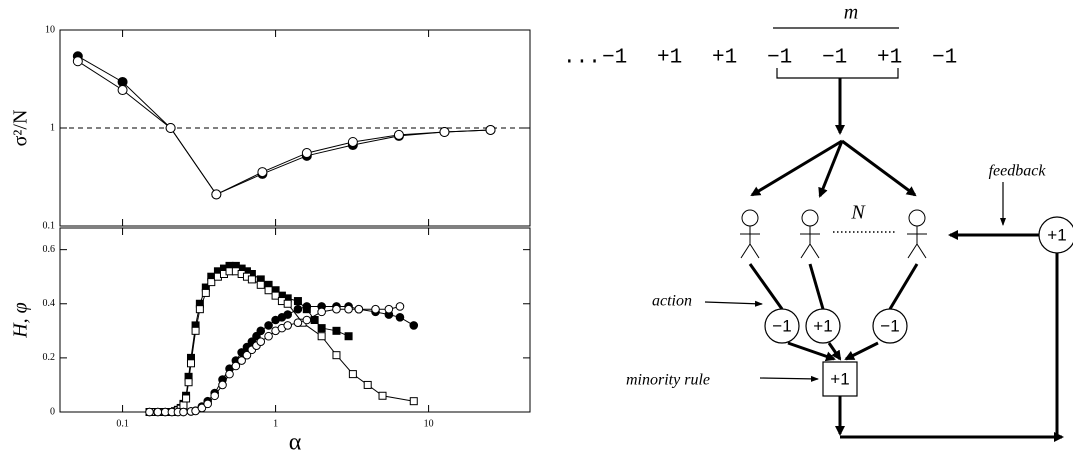 The width and height of the screenshot is (1073, 459). I want to click on x-tick-label: 0.1, so click(122, 423).